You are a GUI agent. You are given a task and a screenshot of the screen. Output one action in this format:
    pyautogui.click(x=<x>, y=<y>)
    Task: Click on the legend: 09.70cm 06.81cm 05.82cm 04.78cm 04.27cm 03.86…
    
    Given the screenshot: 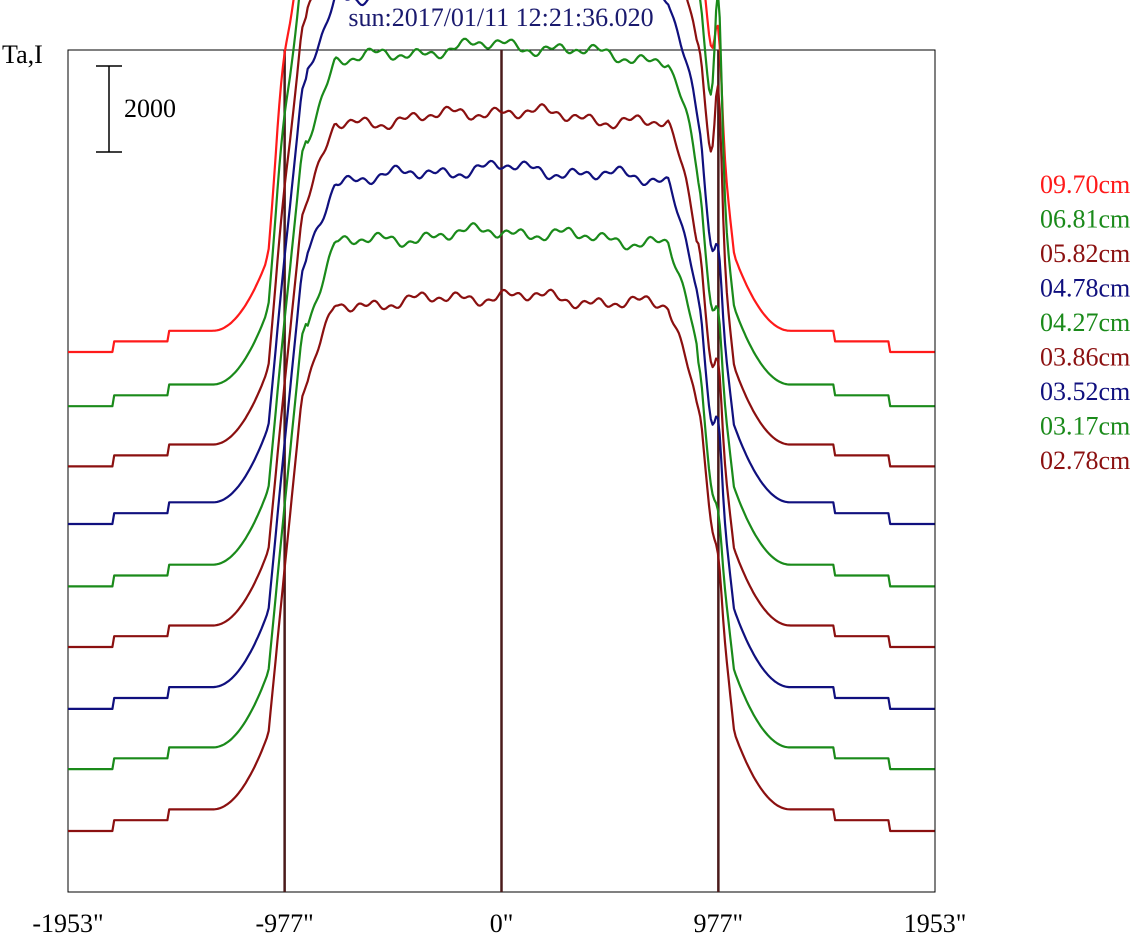 What is the action you would take?
    pyautogui.click(x=1085, y=322)
    